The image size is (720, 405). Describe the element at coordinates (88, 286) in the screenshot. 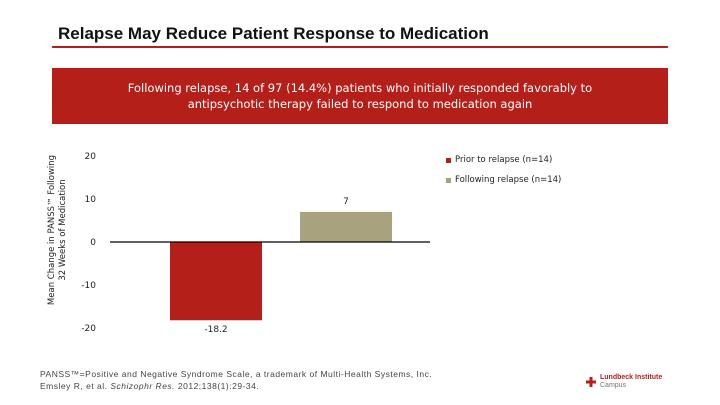

I see `y-tick-label: -10` at that location.